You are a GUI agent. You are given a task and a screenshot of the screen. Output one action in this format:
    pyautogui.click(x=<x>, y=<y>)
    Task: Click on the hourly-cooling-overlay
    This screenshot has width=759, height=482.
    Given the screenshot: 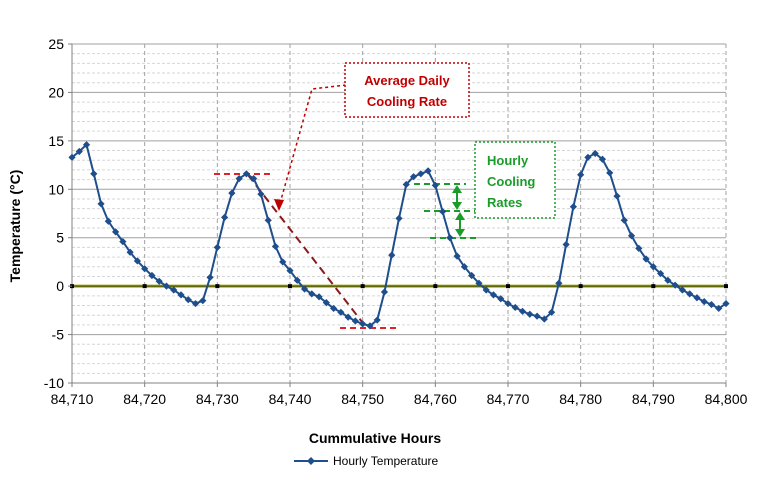 What is the action you would take?
    pyautogui.click(x=447, y=211)
    